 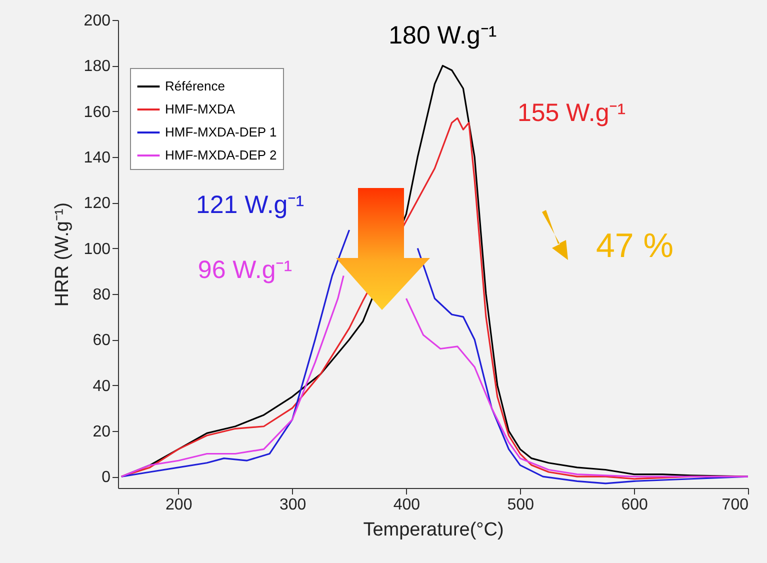 What do you see at coordinates (735, 505) in the screenshot?
I see `x-tick-label: 700` at bounding box center [735, 505].